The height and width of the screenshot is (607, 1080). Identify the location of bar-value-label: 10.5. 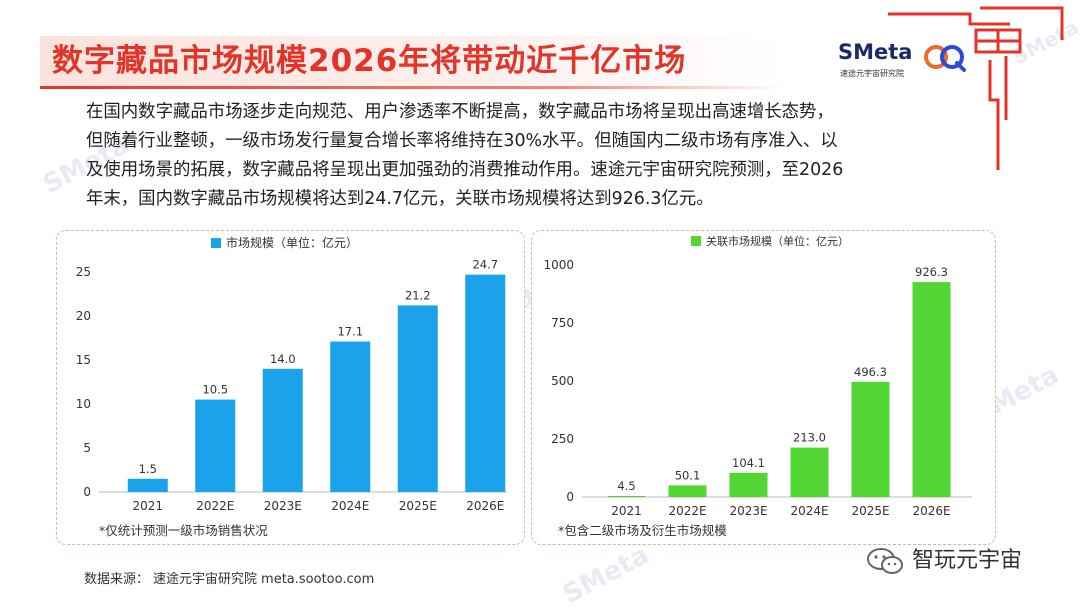
(215, 390).